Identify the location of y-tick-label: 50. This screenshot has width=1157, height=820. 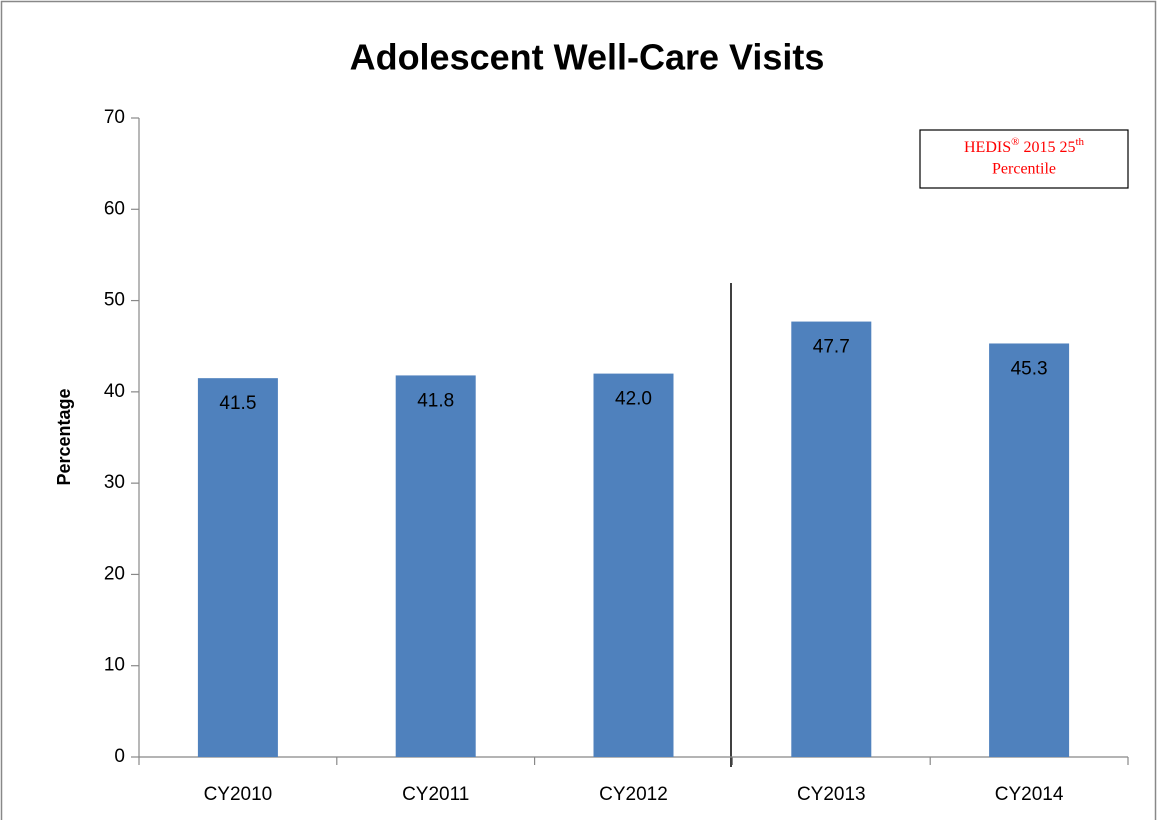
(114, 300).